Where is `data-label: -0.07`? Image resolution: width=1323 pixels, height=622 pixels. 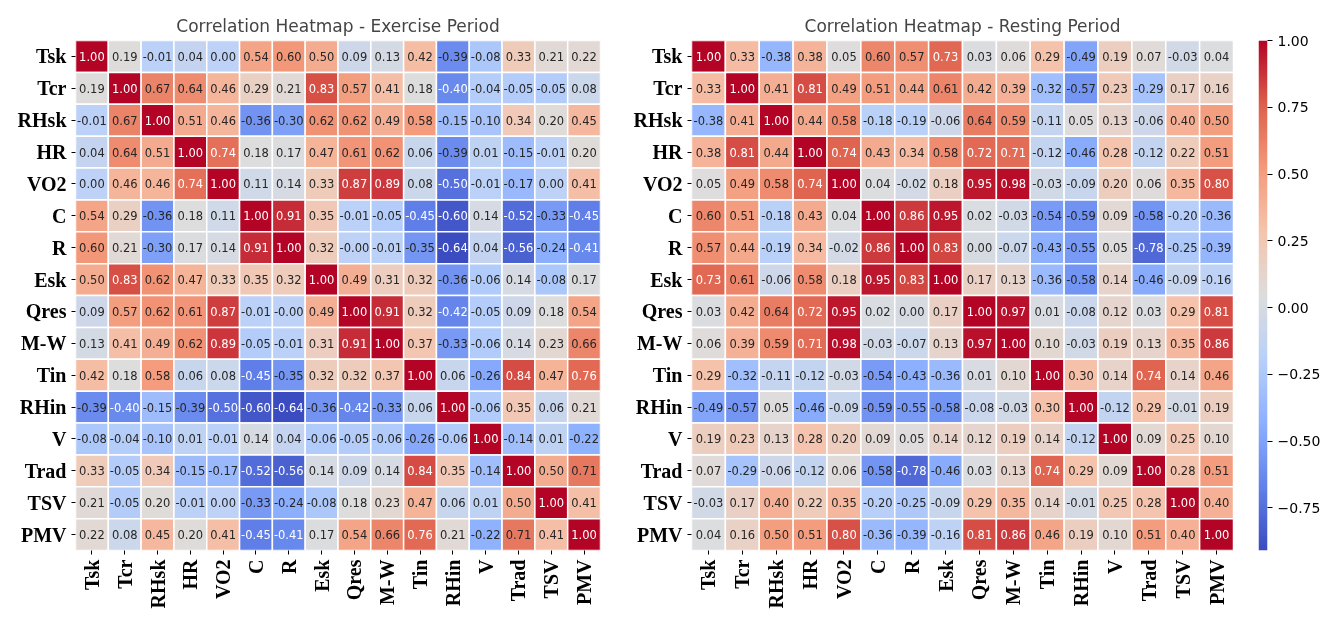
data-label: -0.07 is located at coordinates (911, 343).